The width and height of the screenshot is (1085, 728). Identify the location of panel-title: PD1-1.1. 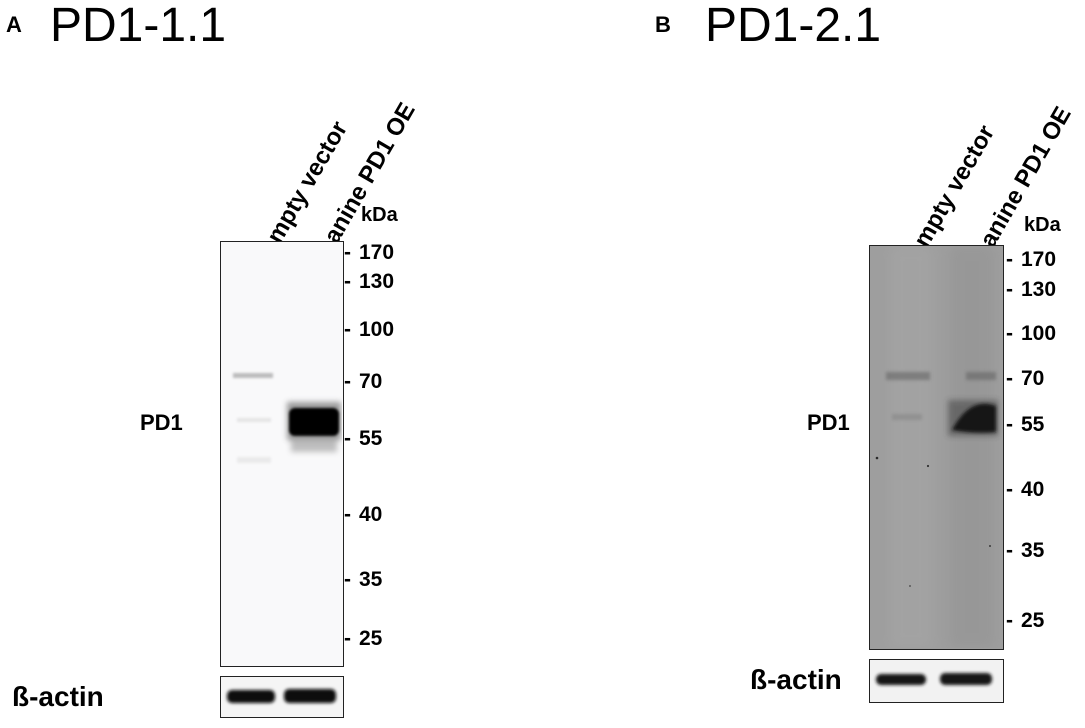
(138, 26).